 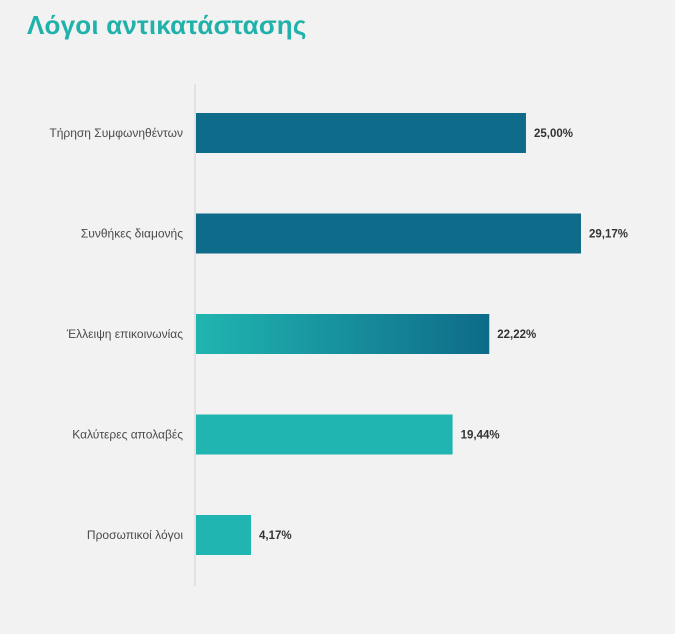 What do you see at coordinates (127, 435) in the screenshot?
I see `category-label-4: Καλύτερες απολαβές` at bounding box center [127, 435].